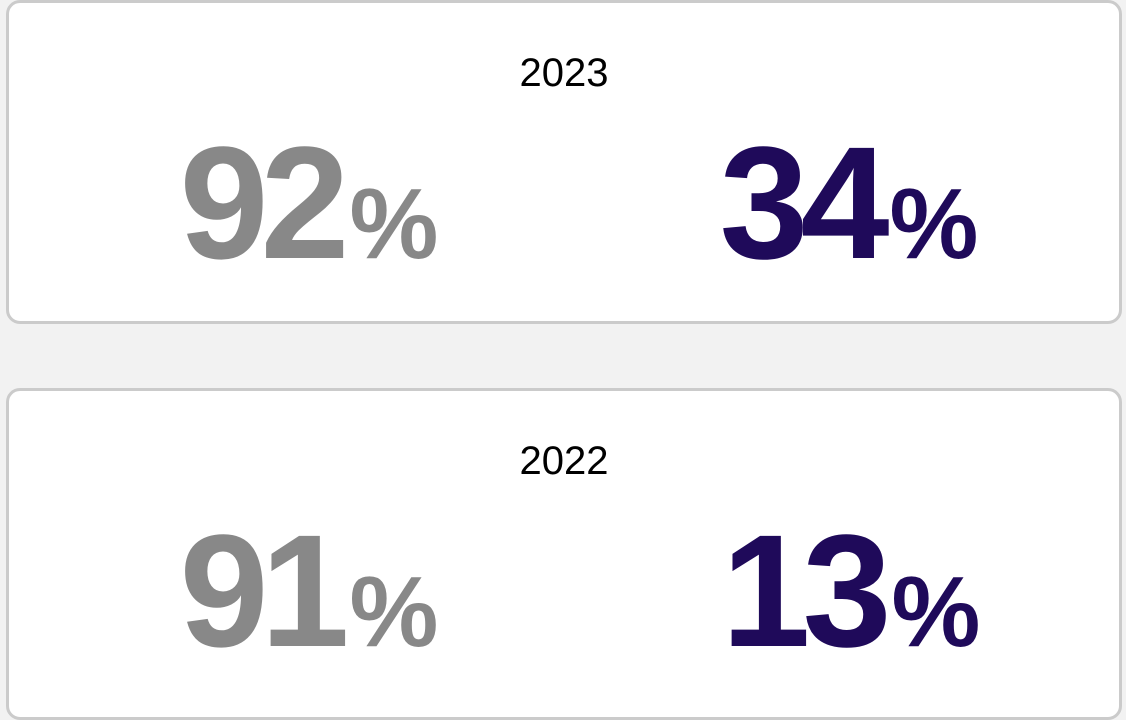 The image size is (1126, 720). What do you see at coordinates (264, 590) in the screenshot?
I see `stat-value: 91` at bounding box center [264, 590].